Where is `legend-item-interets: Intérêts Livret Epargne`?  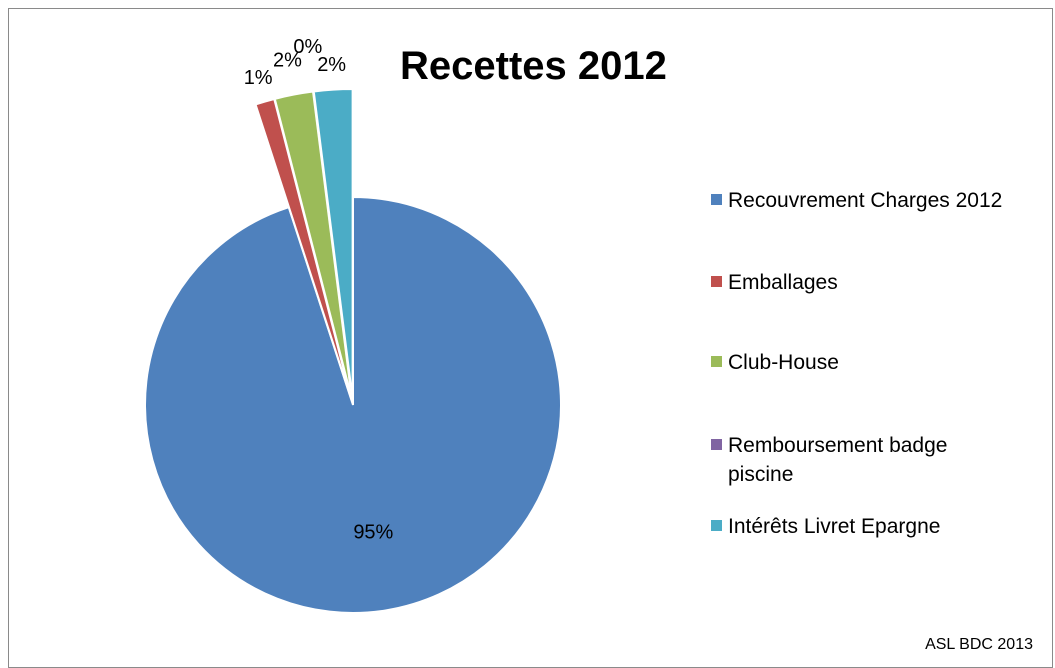 legend-item-interets: Intérêts Livret Epargne is located at coordinates (879, 526).